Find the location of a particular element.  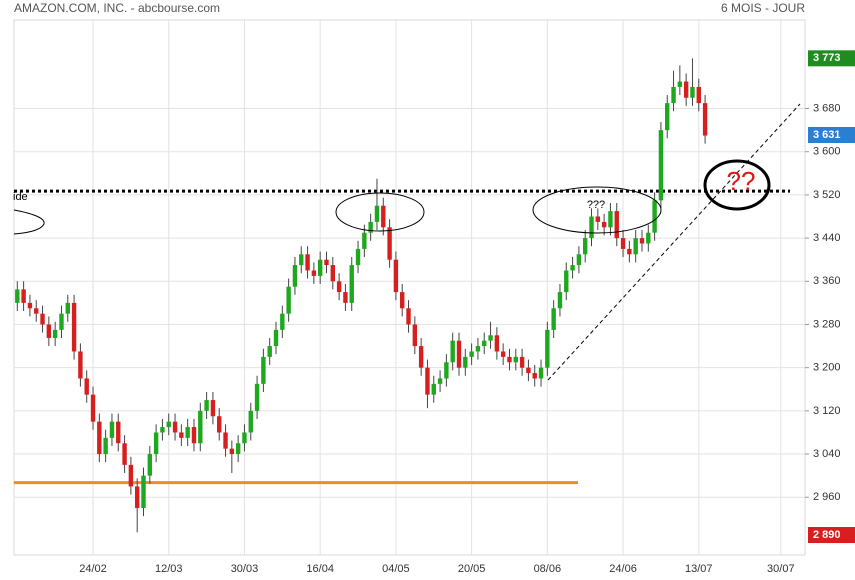

x-tick-label: 30/03 is located at coordinates (245, 569).